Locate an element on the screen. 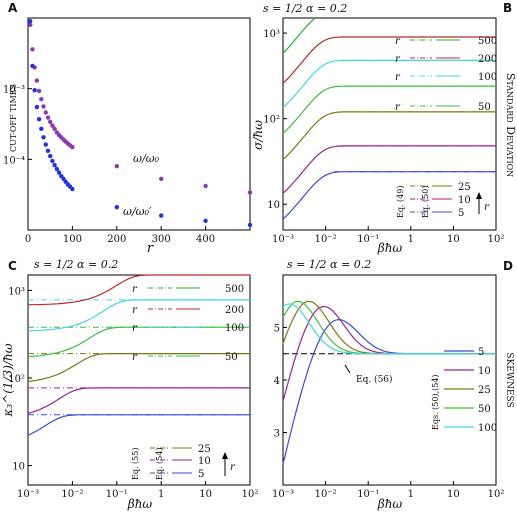  panel-c-ytick-label: 10² is located at coordinates (16, 379).